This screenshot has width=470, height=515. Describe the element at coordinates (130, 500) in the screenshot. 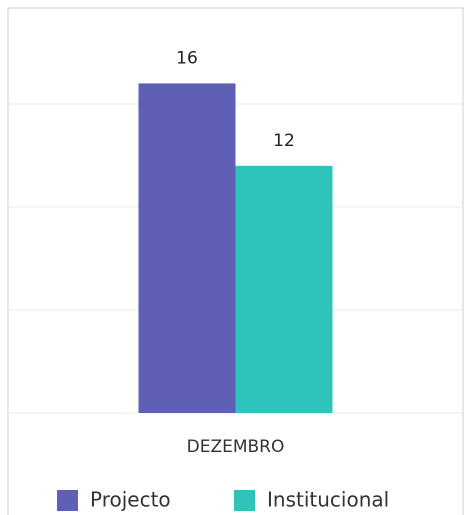

I see `legend-label: Projecto` at that location.